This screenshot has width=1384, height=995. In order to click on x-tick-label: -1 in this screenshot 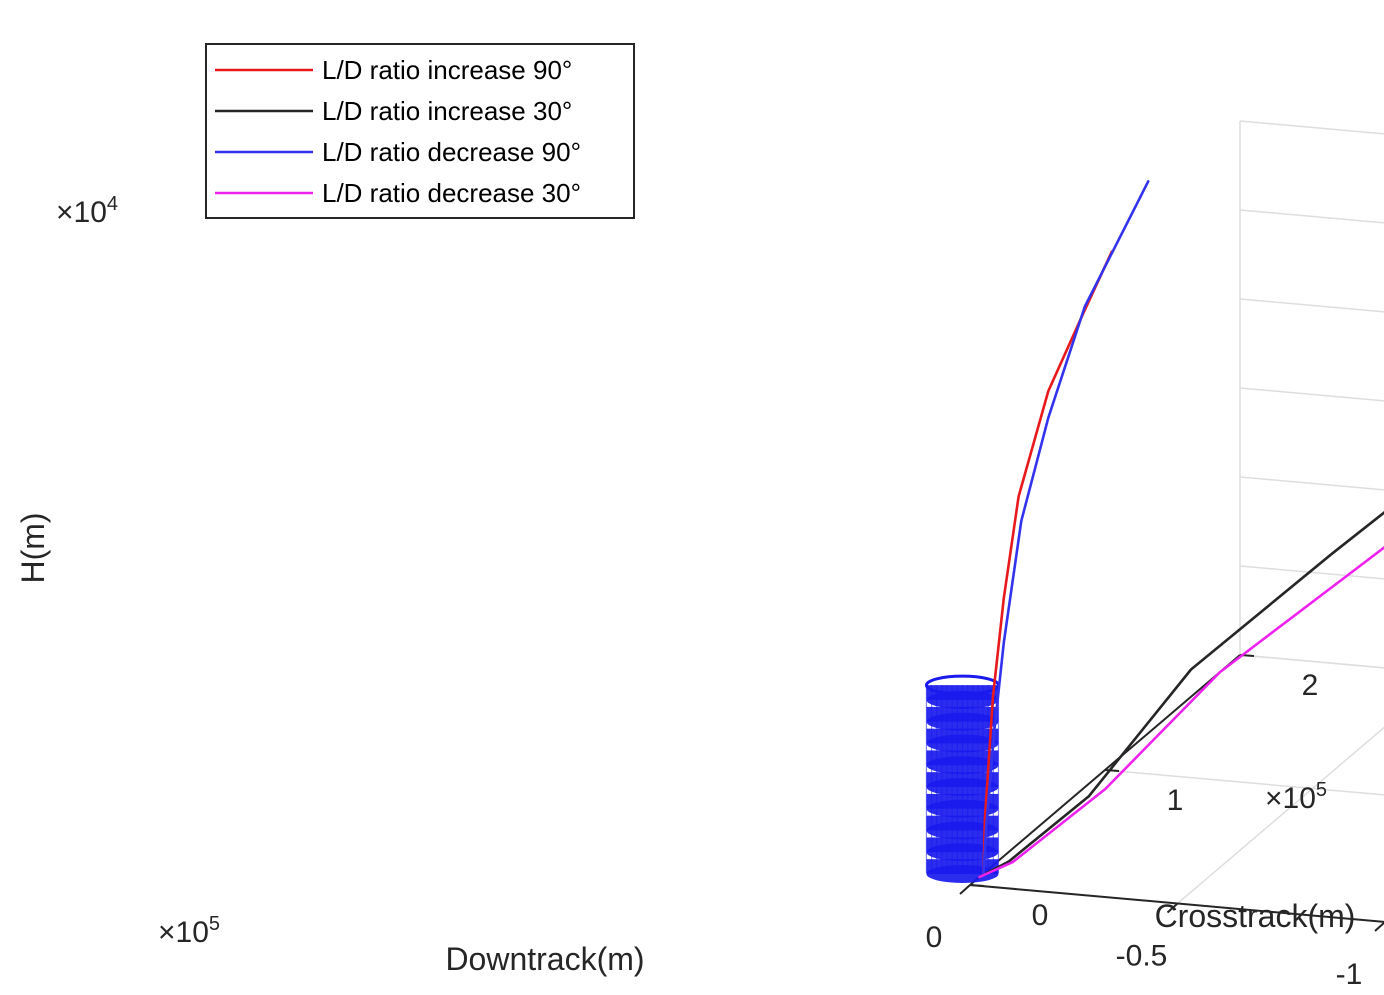, I will do `click(1349, 974)`.